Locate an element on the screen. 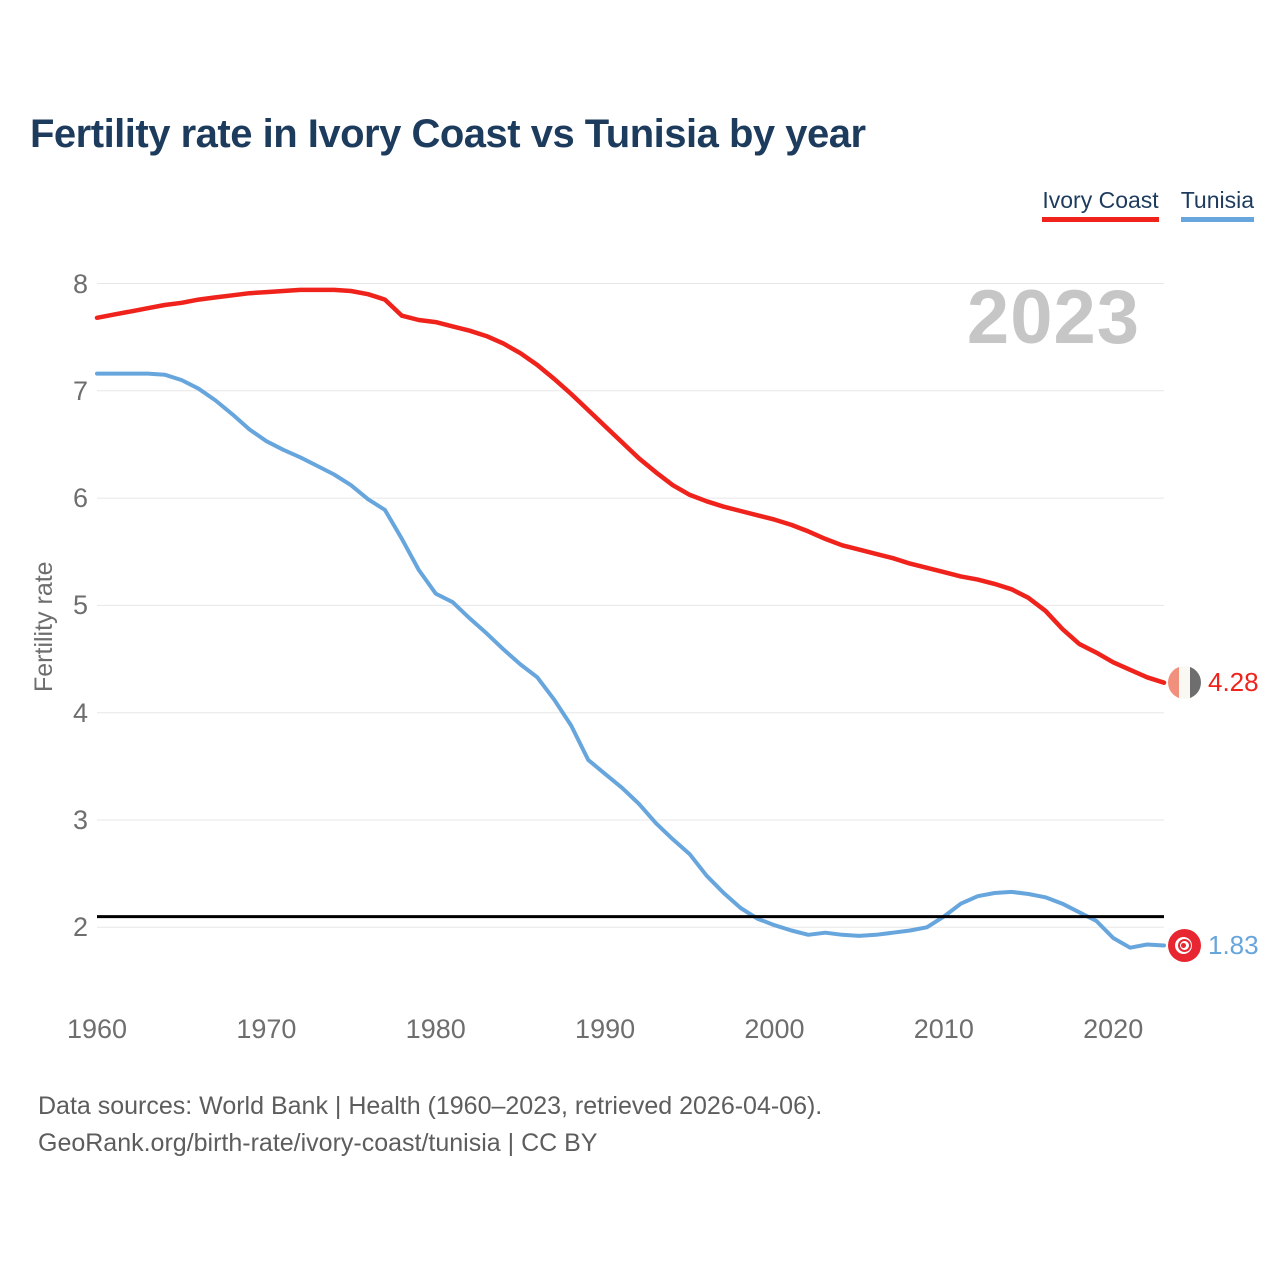  end-label-ivory-coast: 4.28 is located at coordinates (1213, 682).